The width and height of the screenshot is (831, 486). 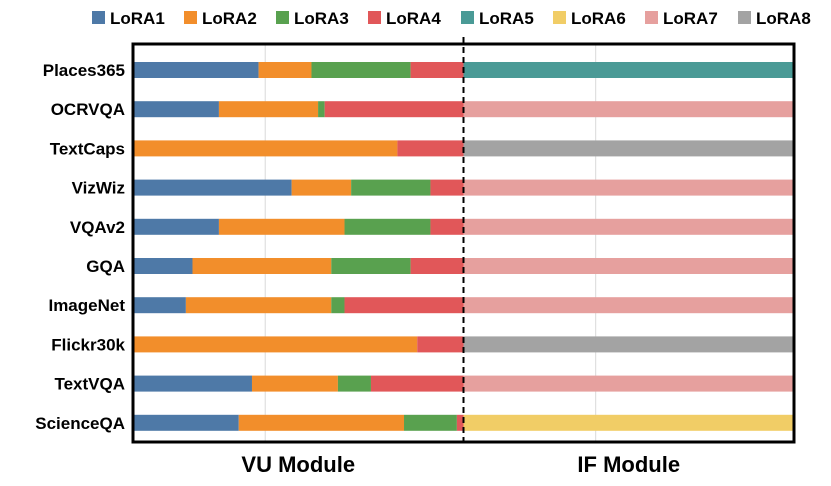 I want to click on bar-imagenet-lora4, so click(x=404, y=305).